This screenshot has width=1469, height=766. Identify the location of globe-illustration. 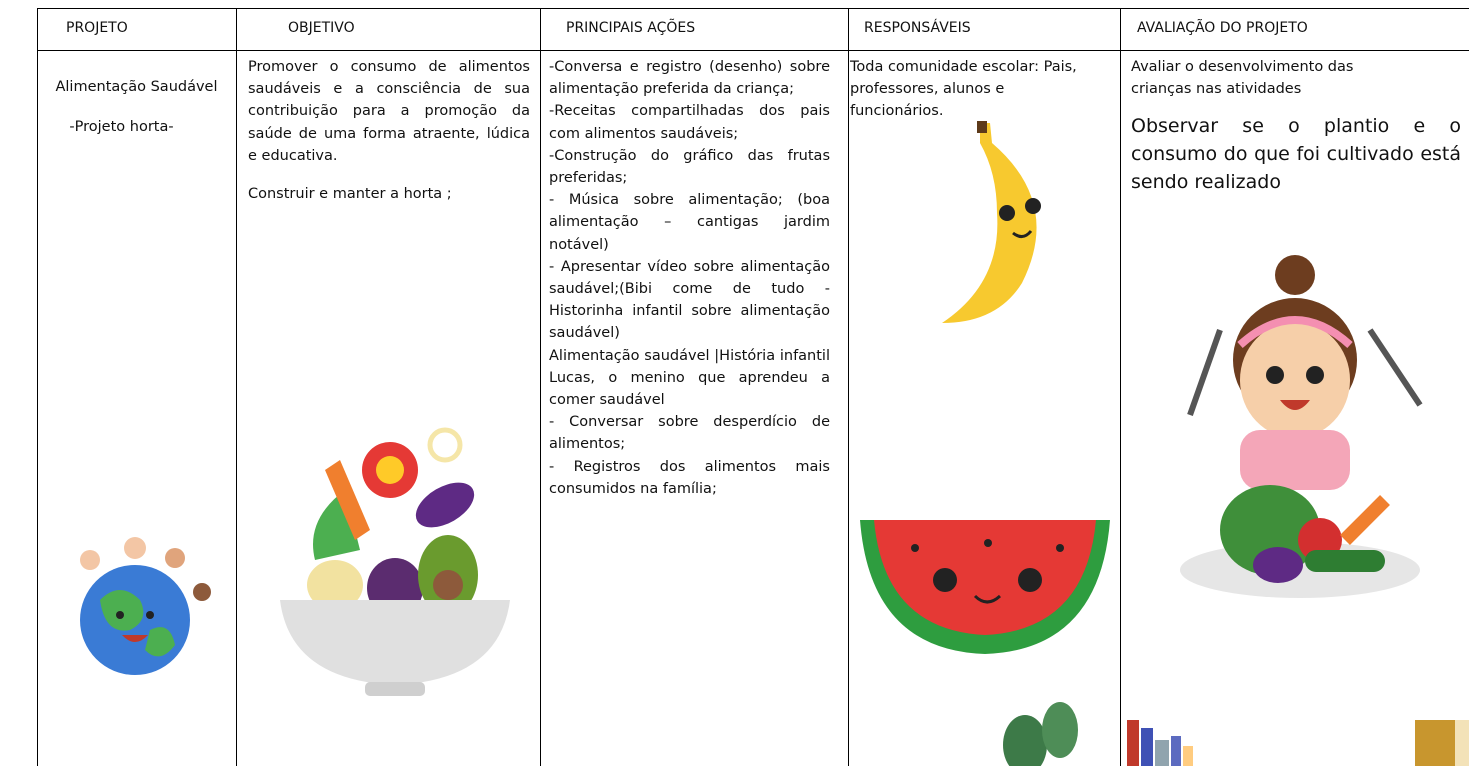
(145, 606).